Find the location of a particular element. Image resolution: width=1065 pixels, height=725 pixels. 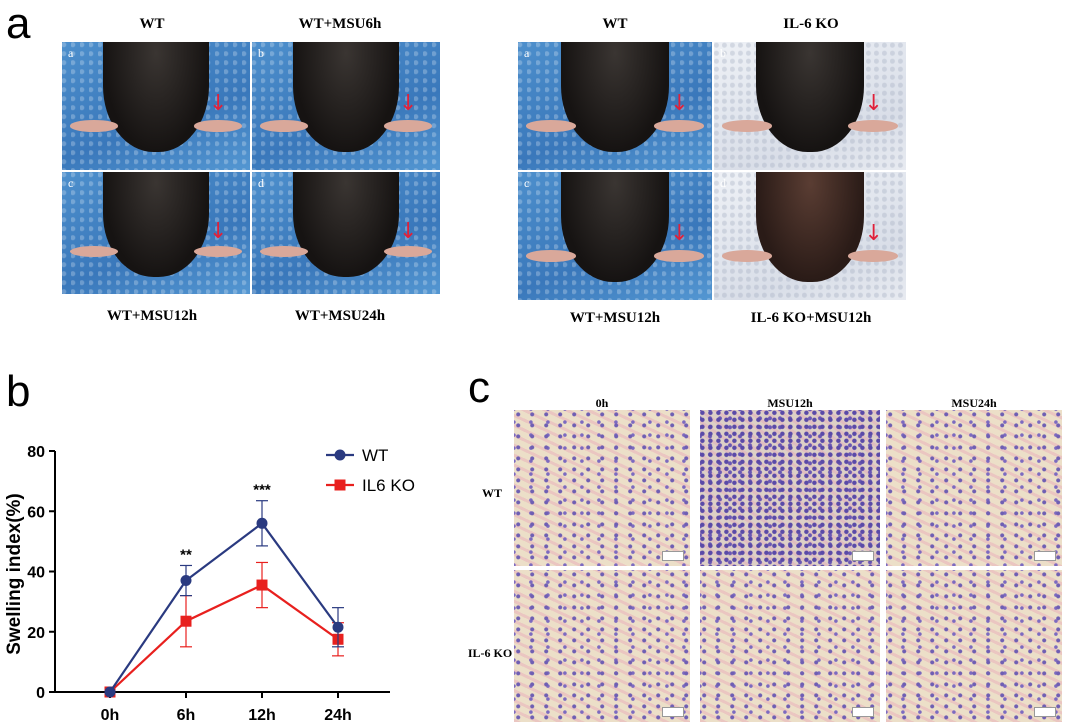

caption-a-right-top-1: WT is located at coordinates (615, 24).